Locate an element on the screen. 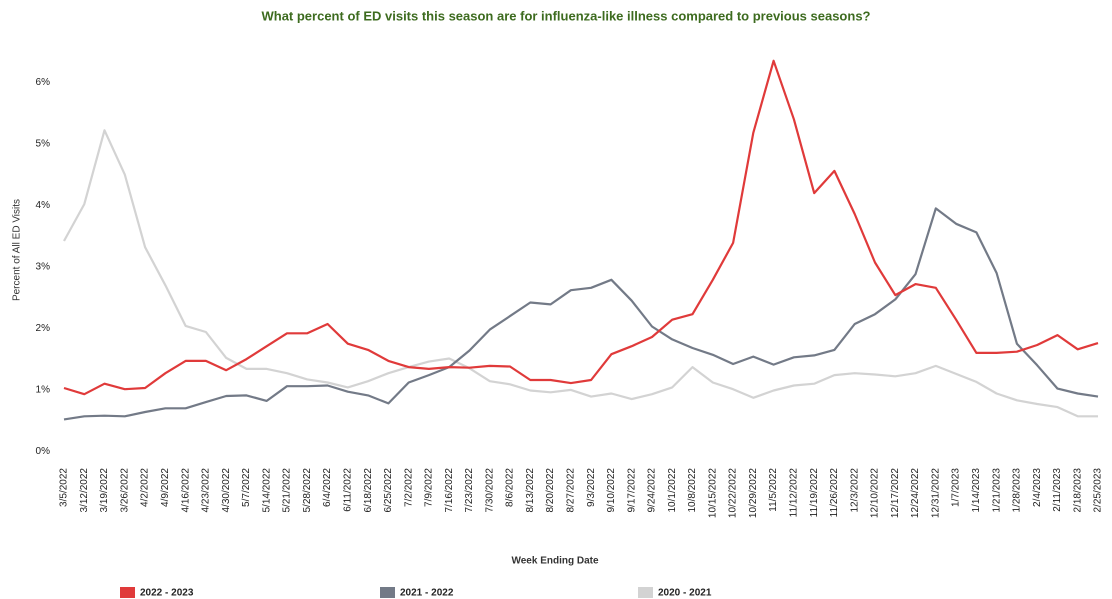 Image resolution: width=1112 pixels, height=599 pixels. x-tick-label: 1/14/2023 is located at coordinates (976, 490).